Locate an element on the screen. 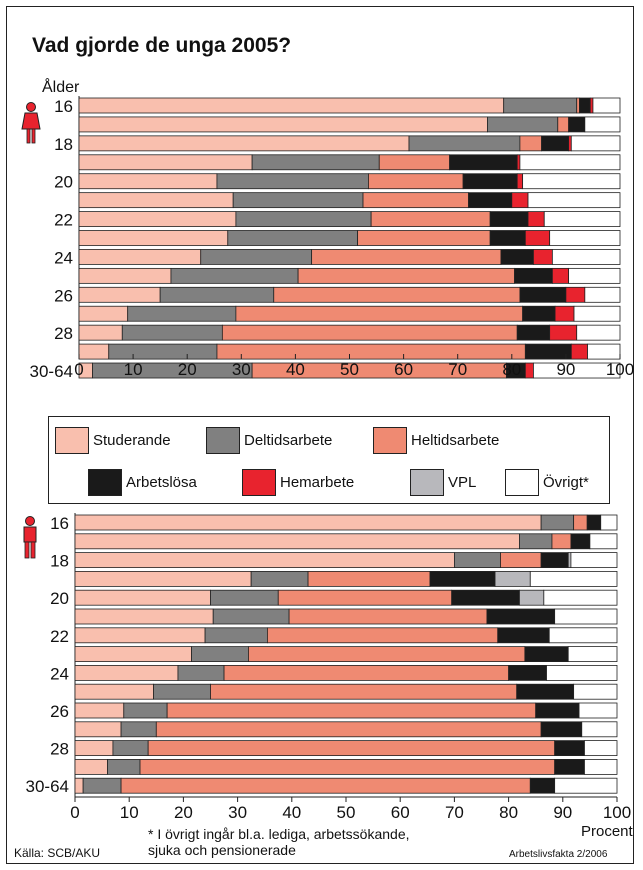 The image size is (643, 870). x-tick-label: 0 is located at coordinates (78, 369).